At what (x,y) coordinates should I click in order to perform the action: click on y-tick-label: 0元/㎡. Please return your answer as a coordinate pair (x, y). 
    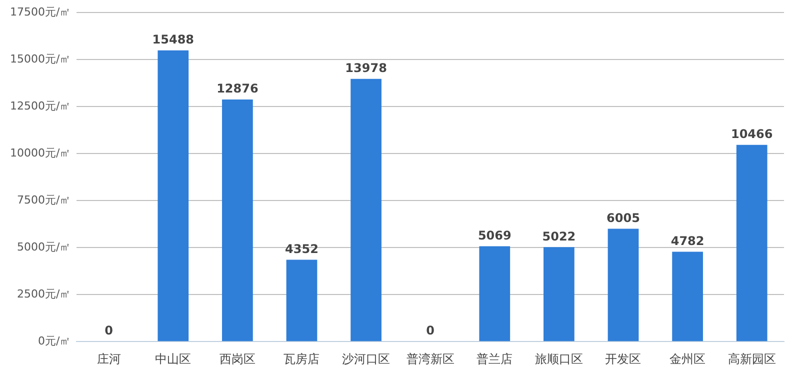
    Looking at the image, I should click on (54, 341).